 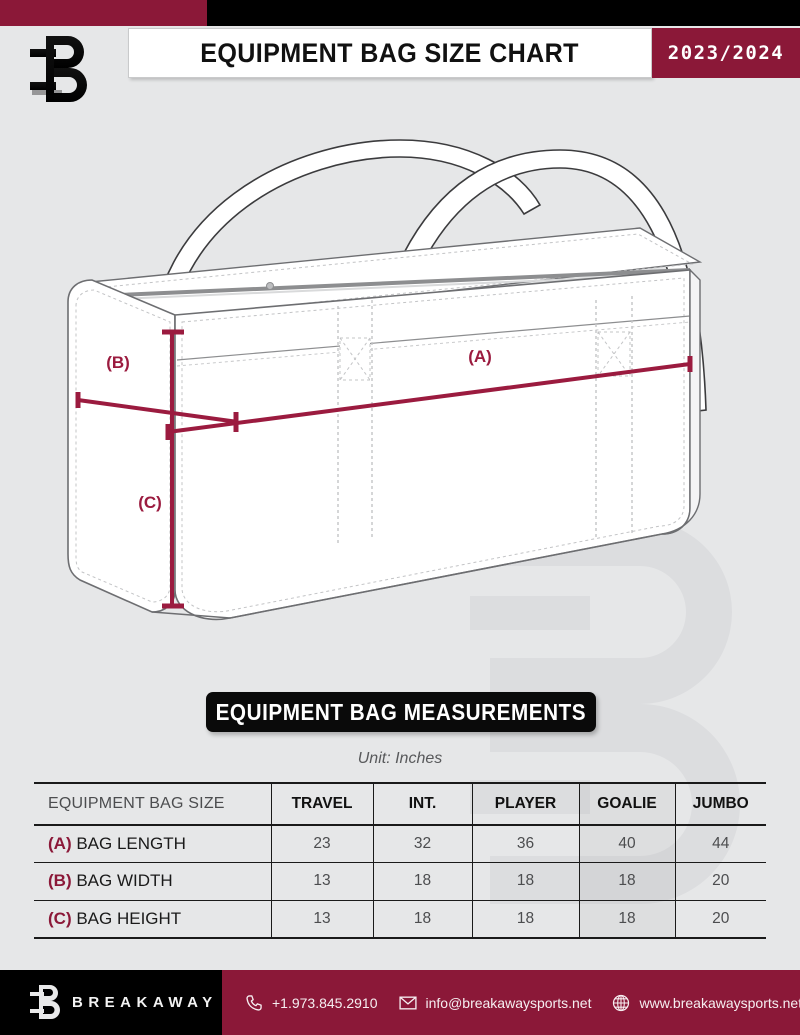 What do you see at coordinates (124, 881) in the screenshot?
I see `row-name-b: BAG WIDTH` at bounding box center [124, 881].